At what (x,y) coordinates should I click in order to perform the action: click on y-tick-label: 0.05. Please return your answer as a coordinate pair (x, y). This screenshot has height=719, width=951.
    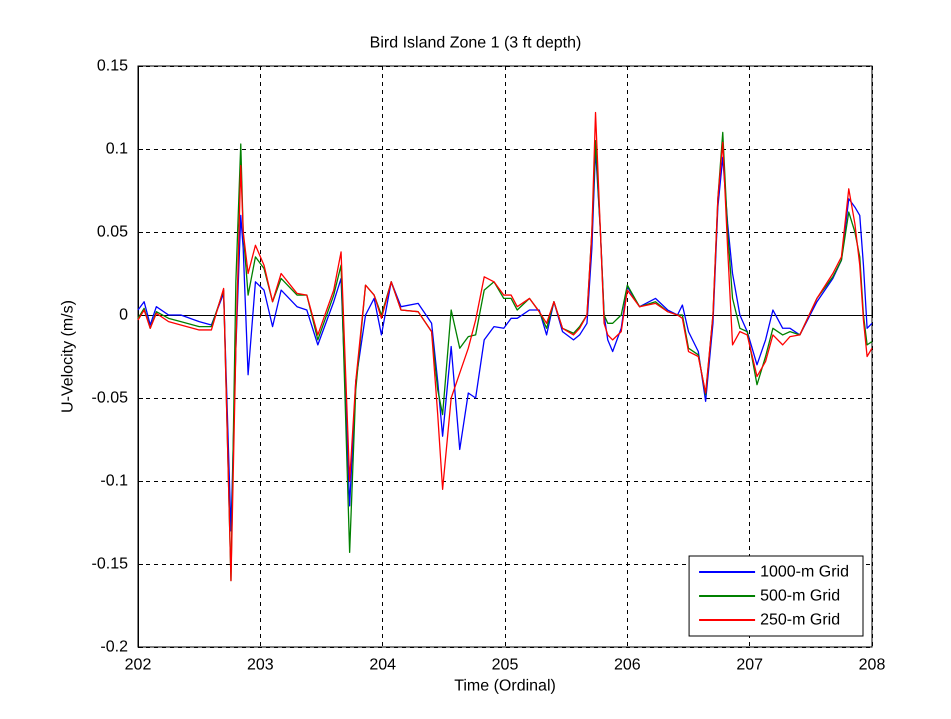
    Looking at the image, I should click on (112, 232).